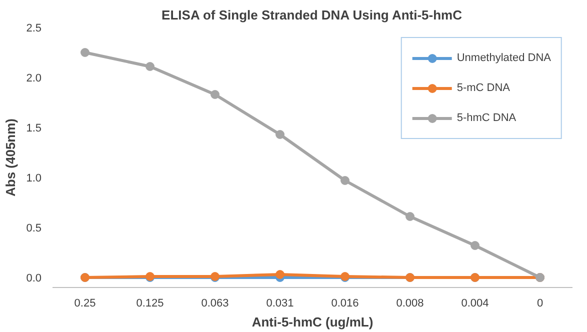 The height and width of the screenshot is (332, 587). Describe the element at coordinates (313, 322) in the screenshot. I see `x-axis-title: Anti-5-hmC (ug/mL)` at that location.